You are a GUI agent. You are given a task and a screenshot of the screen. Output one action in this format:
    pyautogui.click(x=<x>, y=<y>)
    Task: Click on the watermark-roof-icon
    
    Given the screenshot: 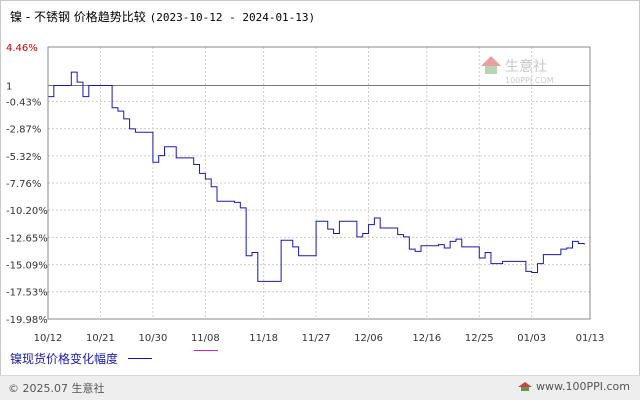 What is the action you would take?
    pyautogui.click(x=491, y=61)
    